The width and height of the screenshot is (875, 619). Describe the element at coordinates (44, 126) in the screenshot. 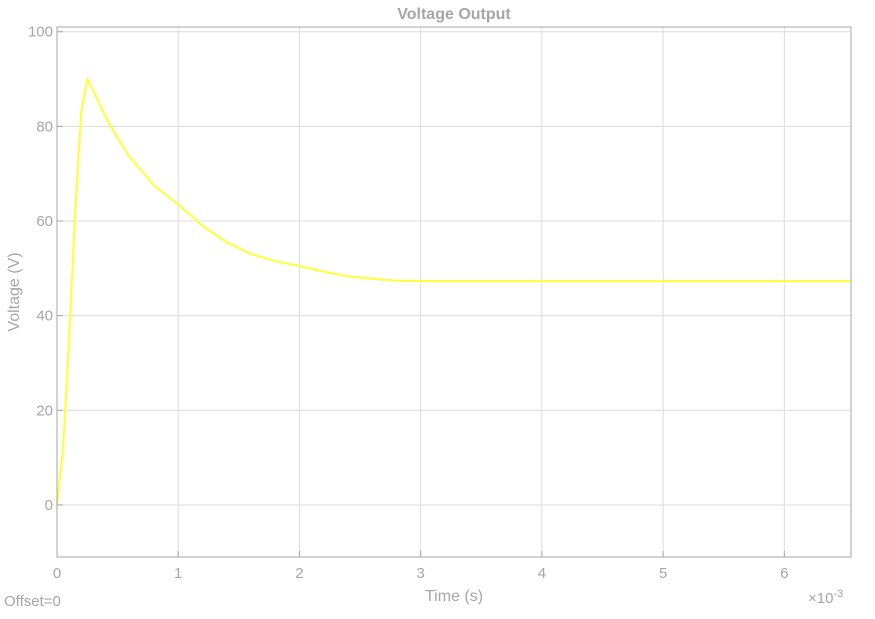

I see `y-tick-label: 80` at that location.